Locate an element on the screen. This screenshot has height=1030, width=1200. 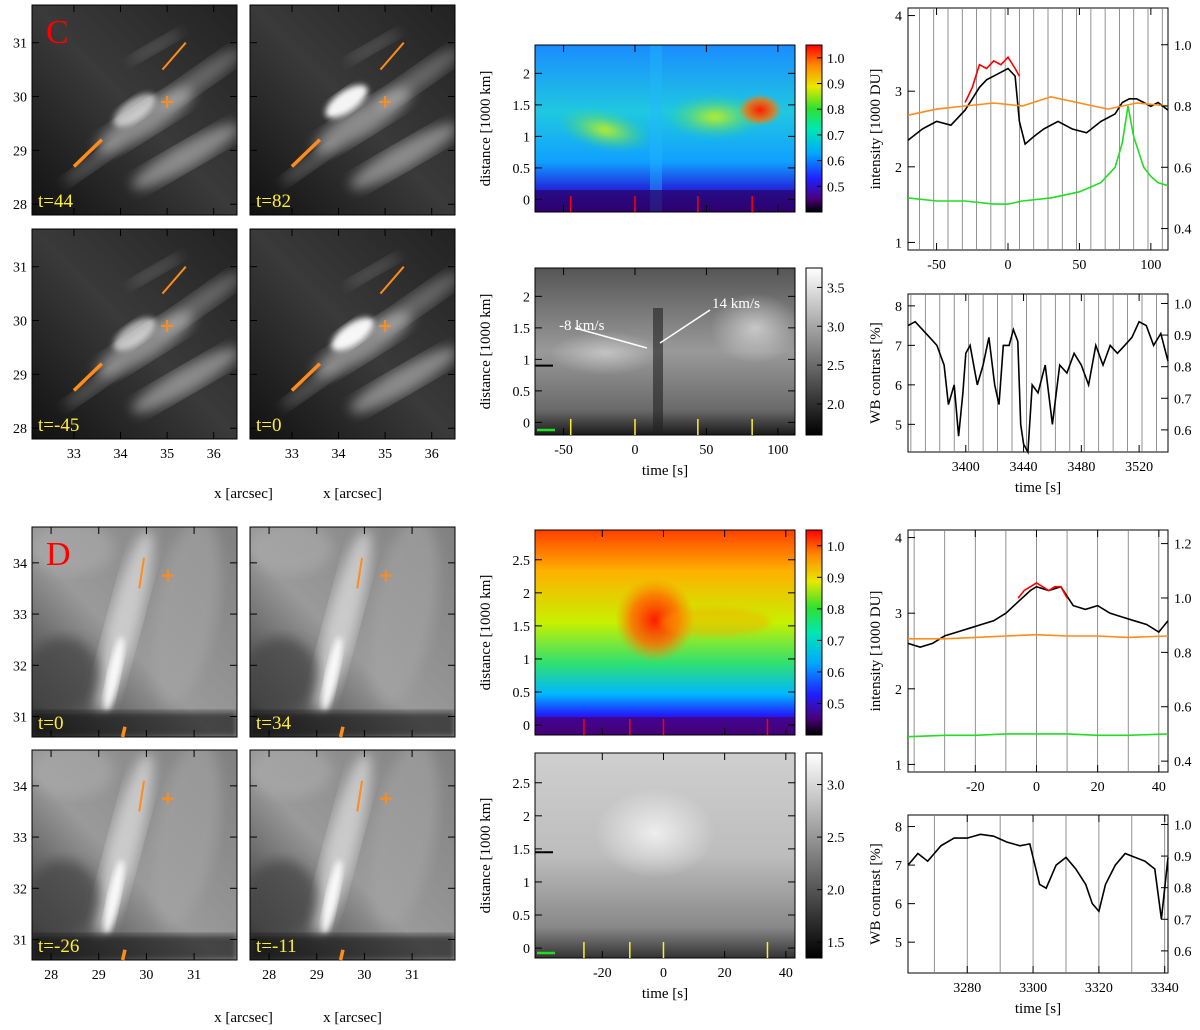
heatmap-ytick-label: 0.5 is located at coordinates (522, 916).